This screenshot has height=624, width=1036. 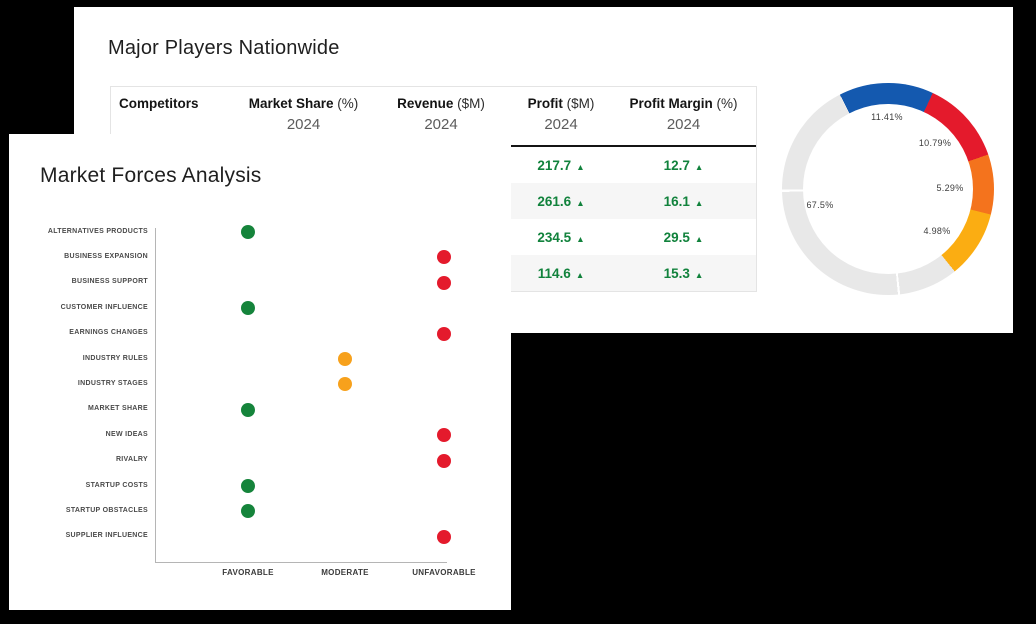 What do you see at coordinates (561, 103) in the screenshot?
I see `column-label: Profit ($M)` at bounding box center [561, 103].